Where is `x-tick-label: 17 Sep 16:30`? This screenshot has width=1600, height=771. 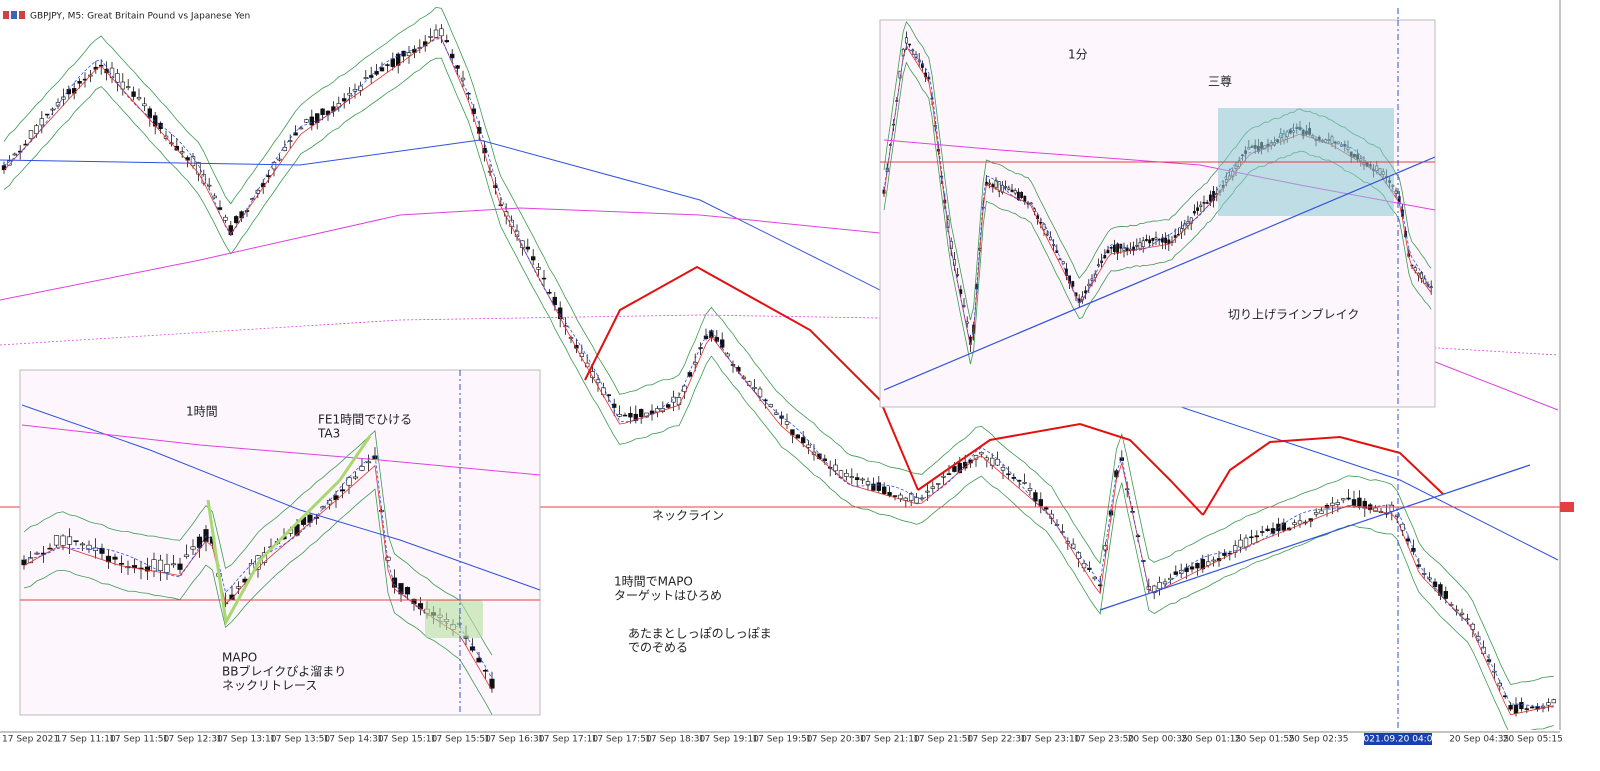
x-tick-label: 17 Sep 16:30 is located at coordinates (514, 740).